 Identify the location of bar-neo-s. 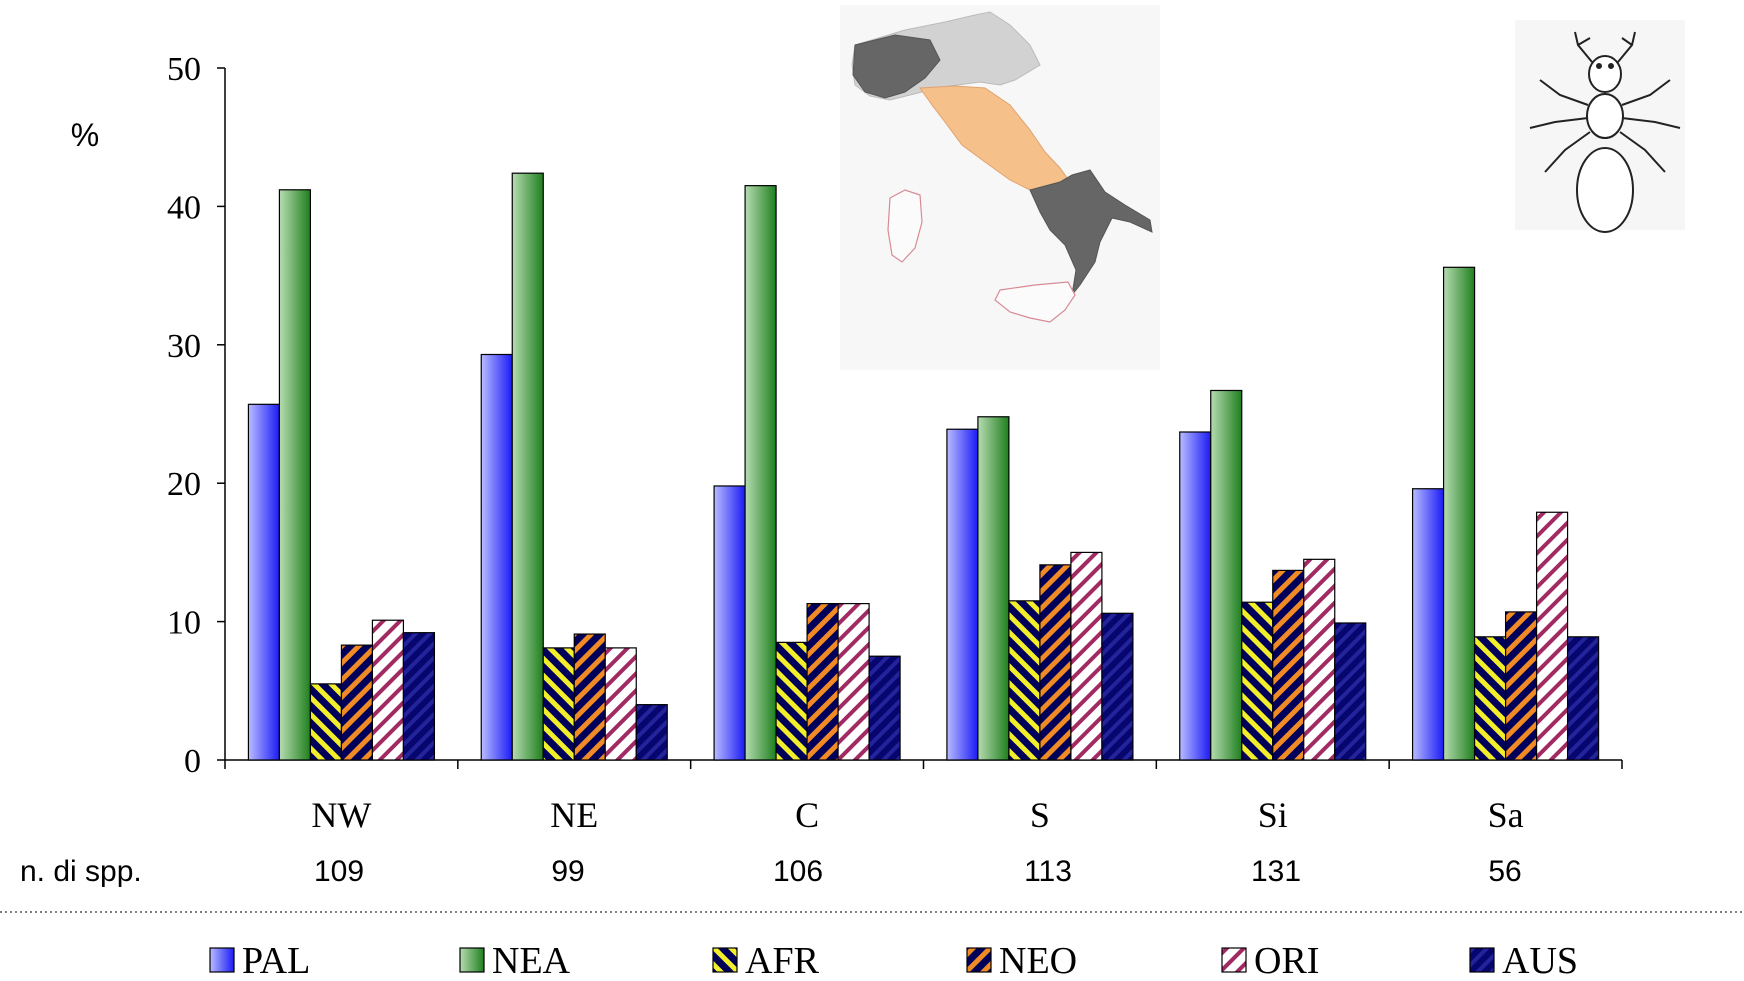
(1055, 662).